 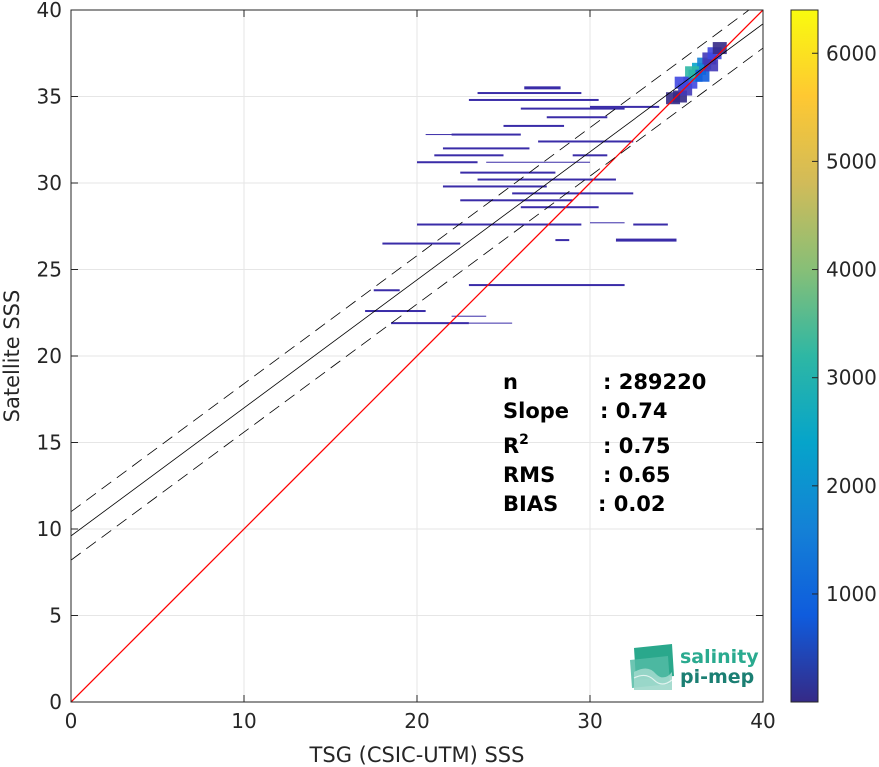 I want to click on y-tick-label: 15, so click(x=49, y=443).